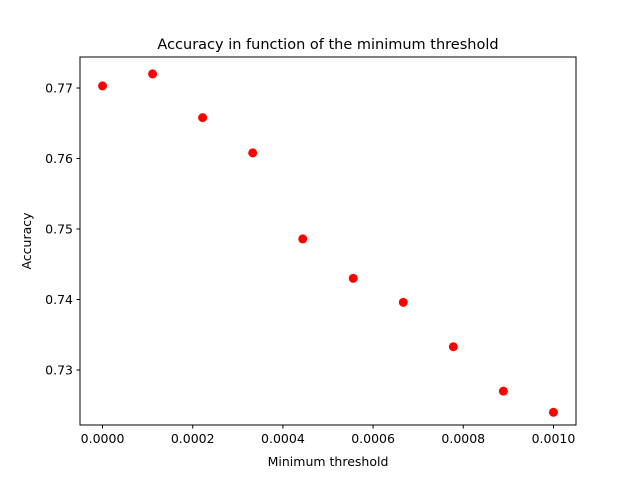 The height and width of the screenshot is (478, 640). Describe the element at coordinates (59, 370) in the screenshot. I see `y-tick-label: 0.73` at that location.